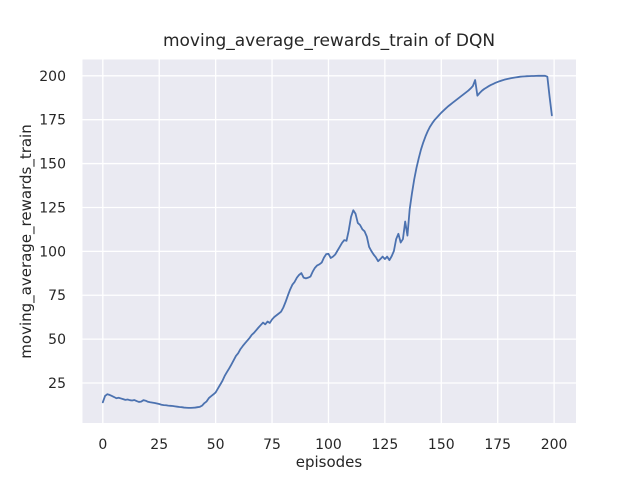 The image size is (640, 480). I want to click on x-tick-label: 150, so click(441, 445).